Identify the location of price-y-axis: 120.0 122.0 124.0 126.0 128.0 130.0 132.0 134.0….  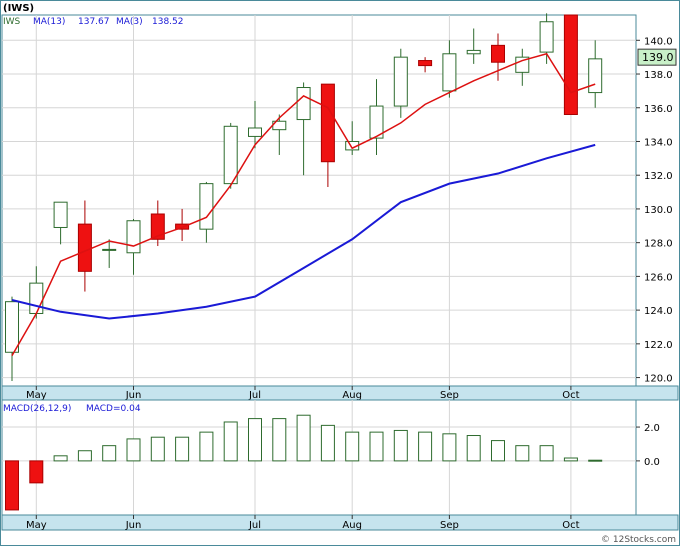
(654, 210).